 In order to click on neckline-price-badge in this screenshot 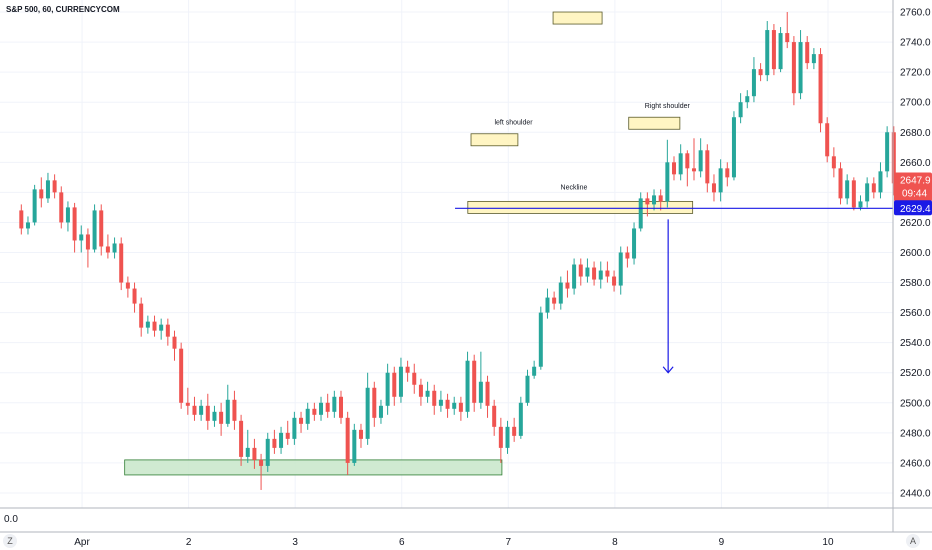, I will do `click(913, 208)`.